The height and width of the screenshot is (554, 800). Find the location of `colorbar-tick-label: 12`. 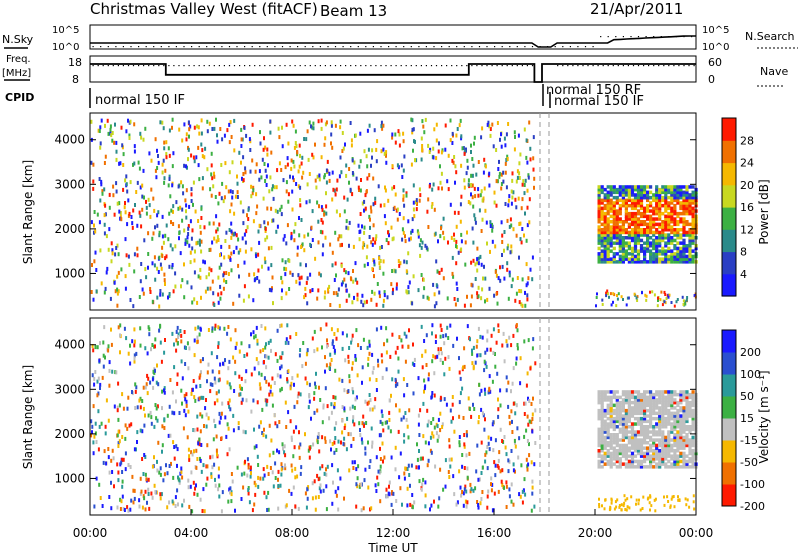

colorbar-tick-label: 12 is located at coordinates (747, 229).